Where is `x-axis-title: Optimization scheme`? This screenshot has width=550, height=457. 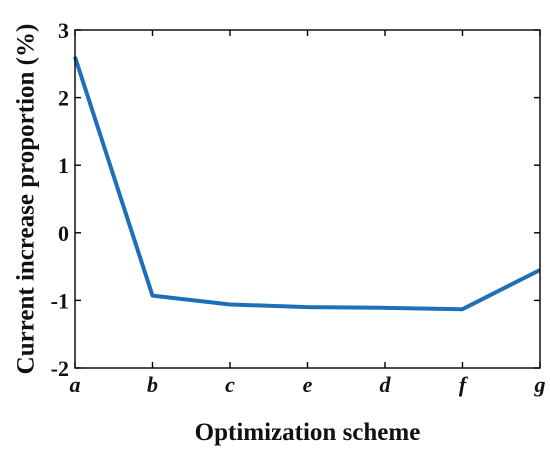
x-axis-title: Optimization scheme is located at coordinates (308, 432).